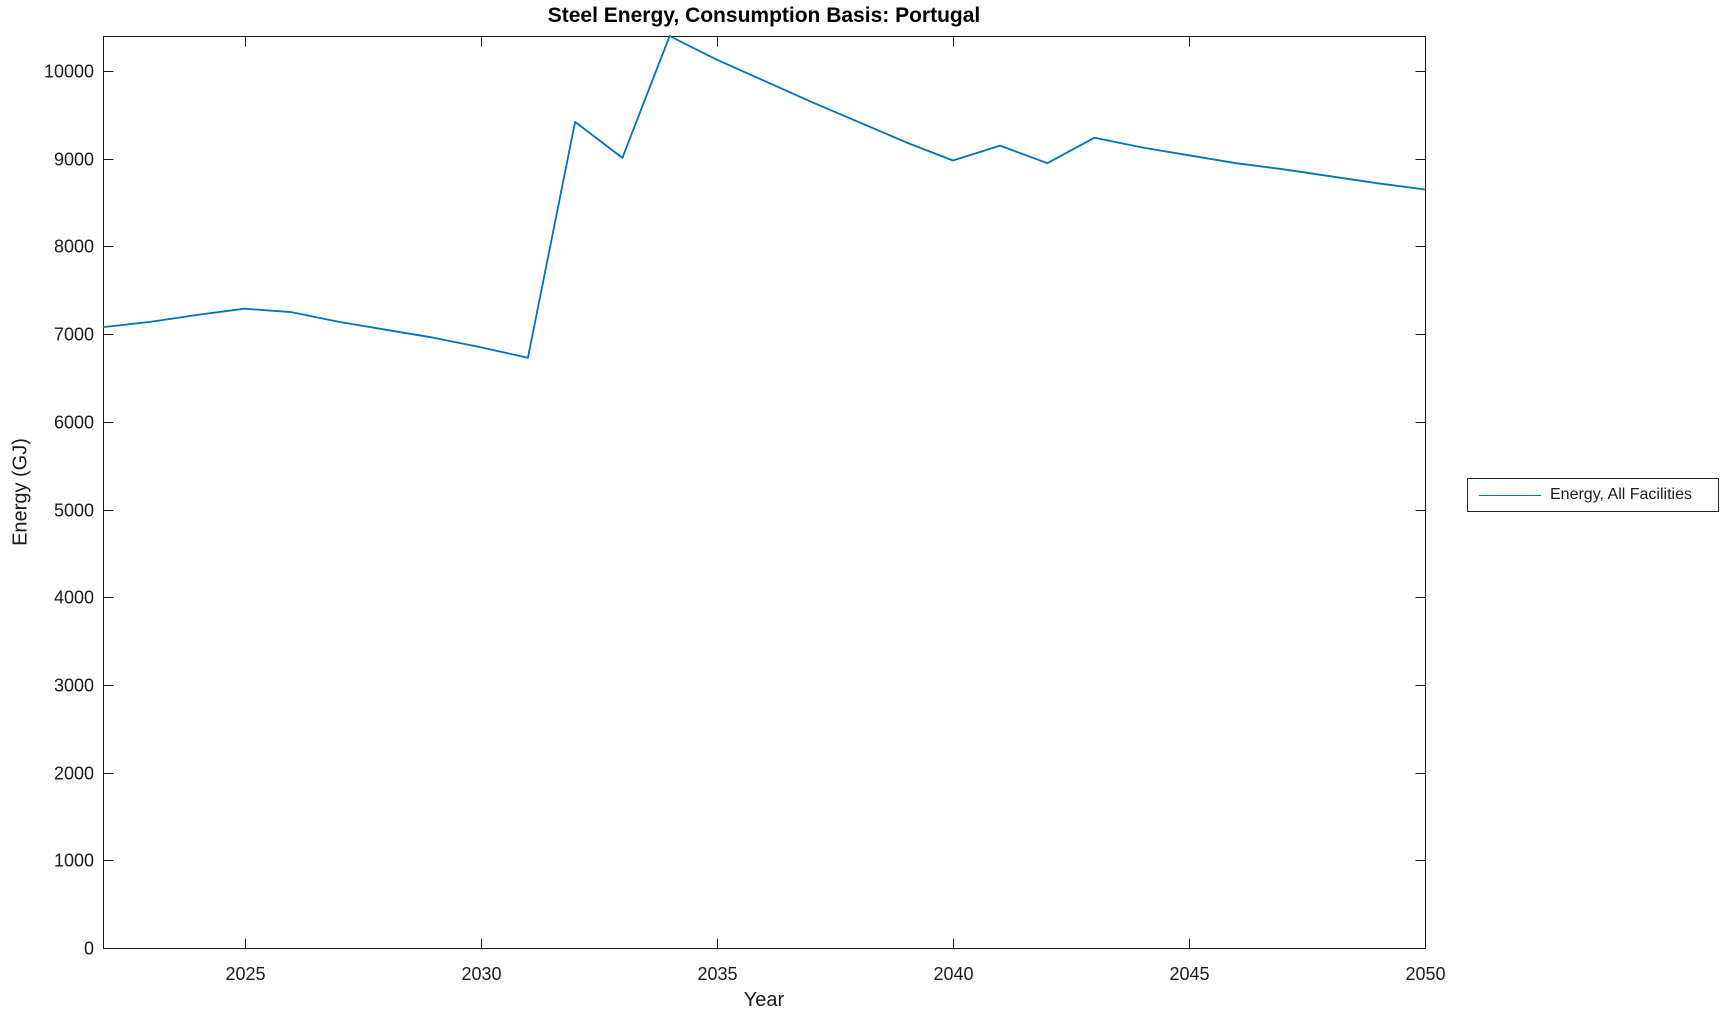 The image size is (1732, 1021). Describe the element at coordinates (74, 598) in the screenshot. I see `y-tick-label: 4000` at that location.